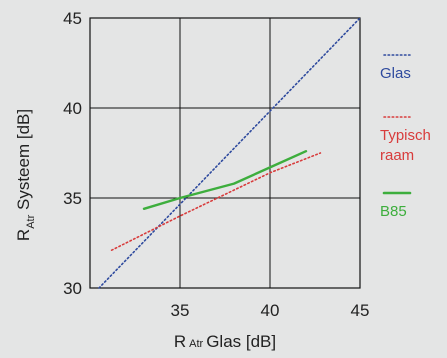 This screenshot has height=358, width=447. I want to click on x-tick-labels: 35 40 45, so click(270, 310).